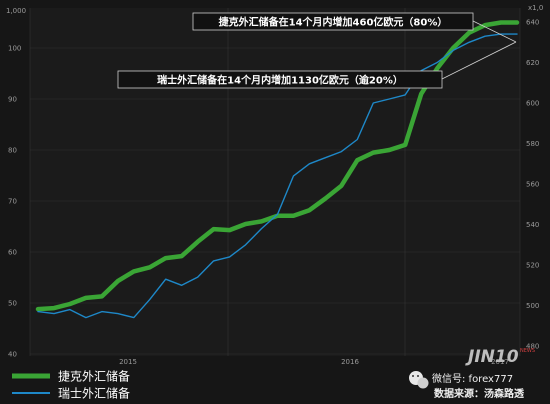 The width and height of the screenshot is (550, 404). Describe the element at coordinates (532, 347) in the screenshot. I see `right-tick-label: 480` at that location.